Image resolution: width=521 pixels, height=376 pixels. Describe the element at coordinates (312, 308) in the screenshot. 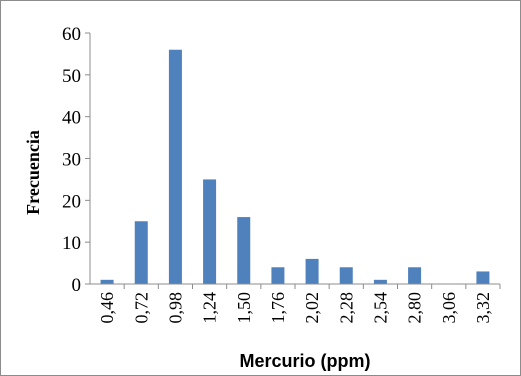

I see `x-tick-label: 2,02` at that location.